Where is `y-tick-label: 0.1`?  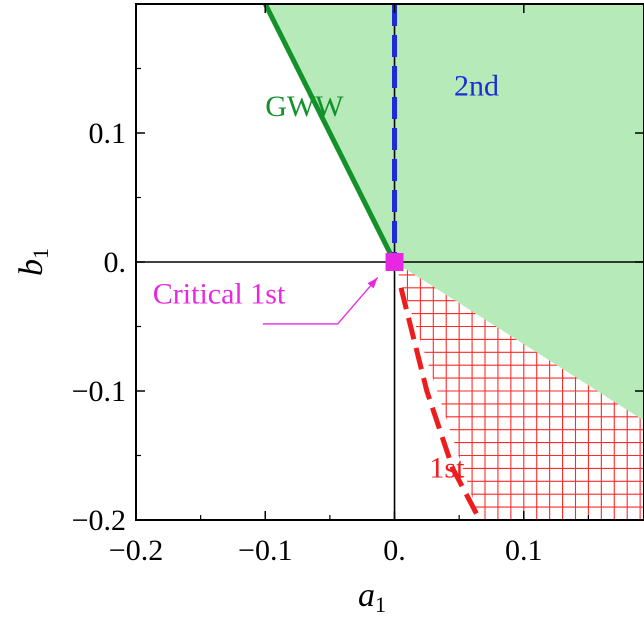
y-tick-label: 0.1 is located at coordinates (108, 133).